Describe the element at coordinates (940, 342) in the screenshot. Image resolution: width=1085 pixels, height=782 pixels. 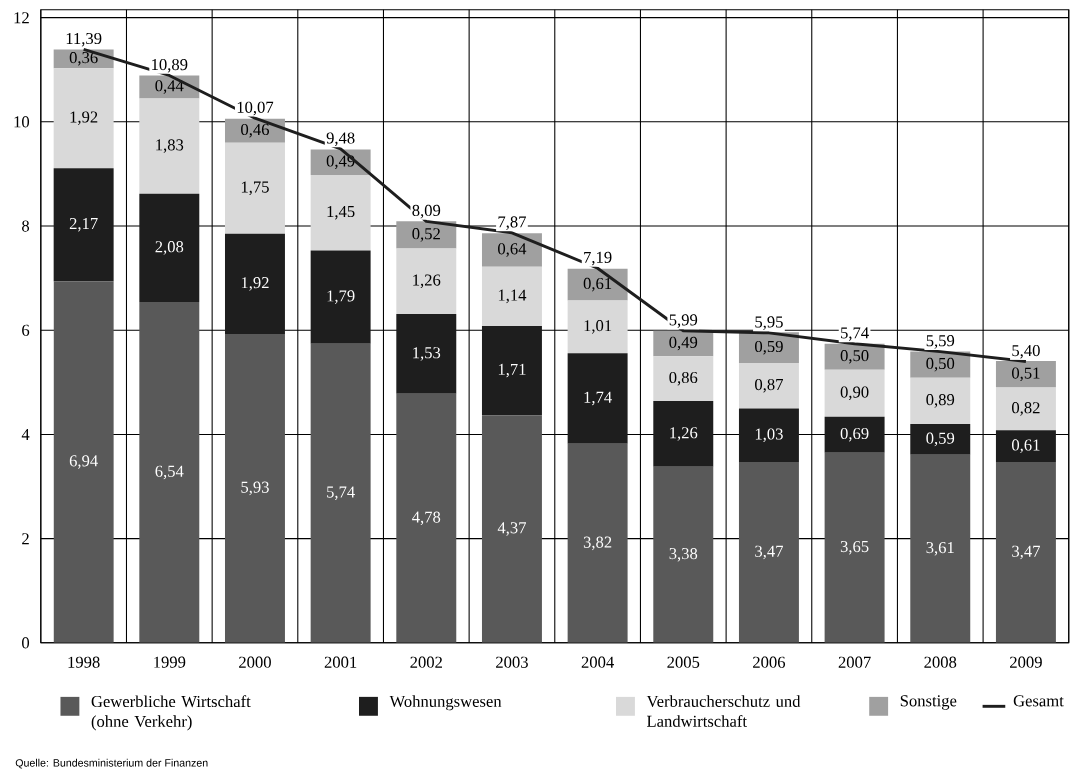
I see `data-label: 5,59` at that location.